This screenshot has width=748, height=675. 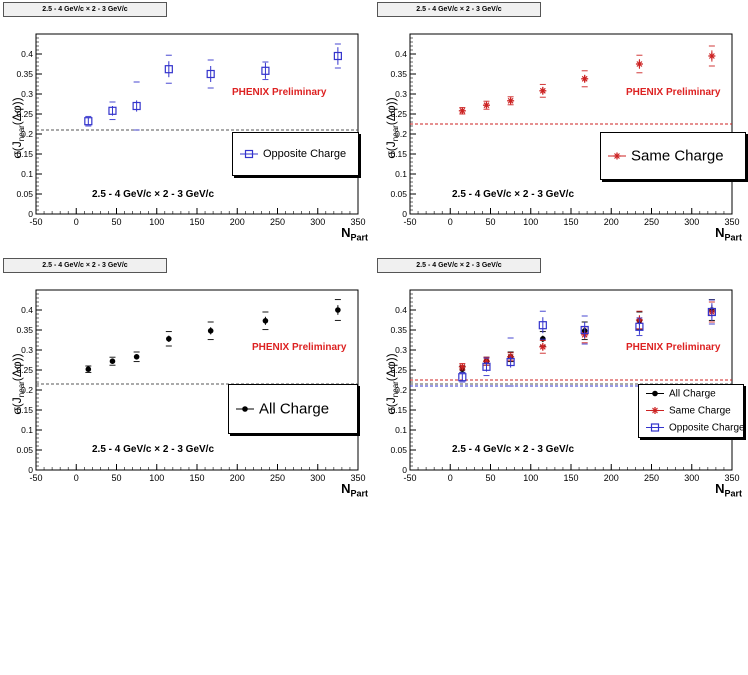 What do you see at coordinates (401, 54) in the screenshot?
I see `y-tick-label: 0.4` at bounding box center [401, 54].